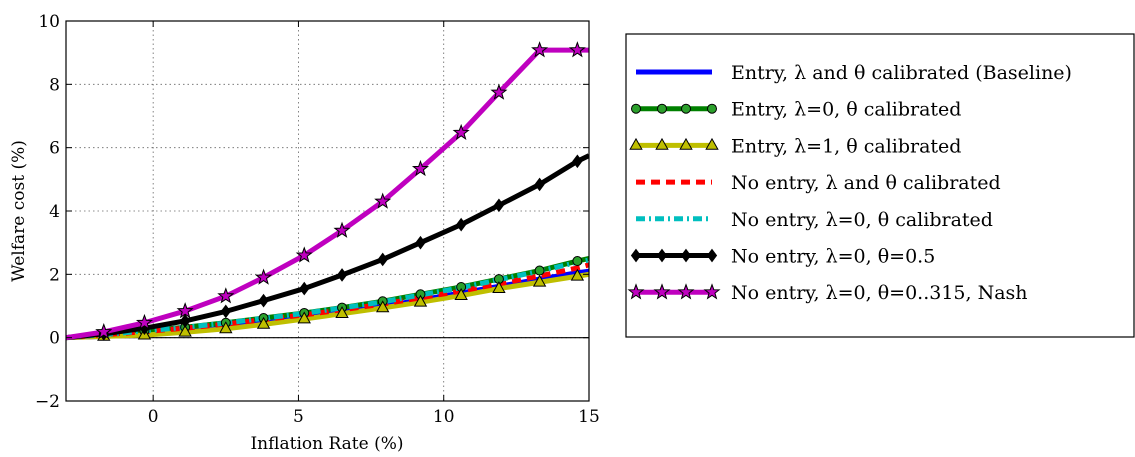  What do you see at coordinates (444, 417) in the screenshot?
I see `x-tick-label: 10` at bounding box center [444, 417].